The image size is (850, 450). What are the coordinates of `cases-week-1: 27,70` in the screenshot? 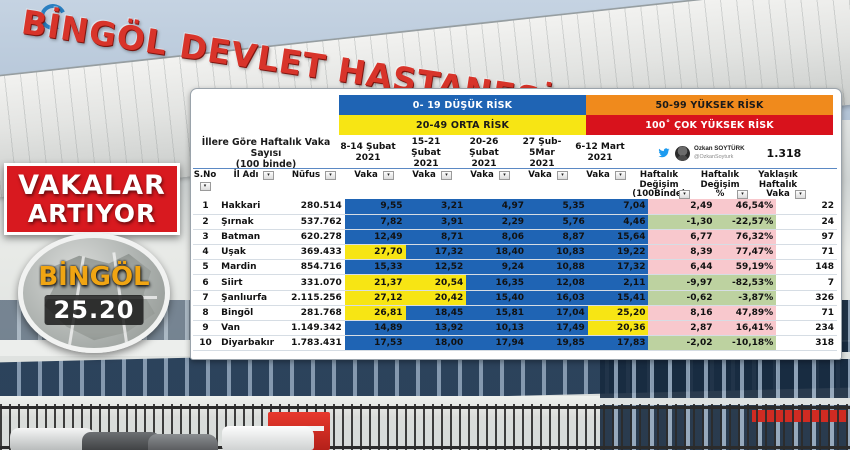 It's located at (375, 252).